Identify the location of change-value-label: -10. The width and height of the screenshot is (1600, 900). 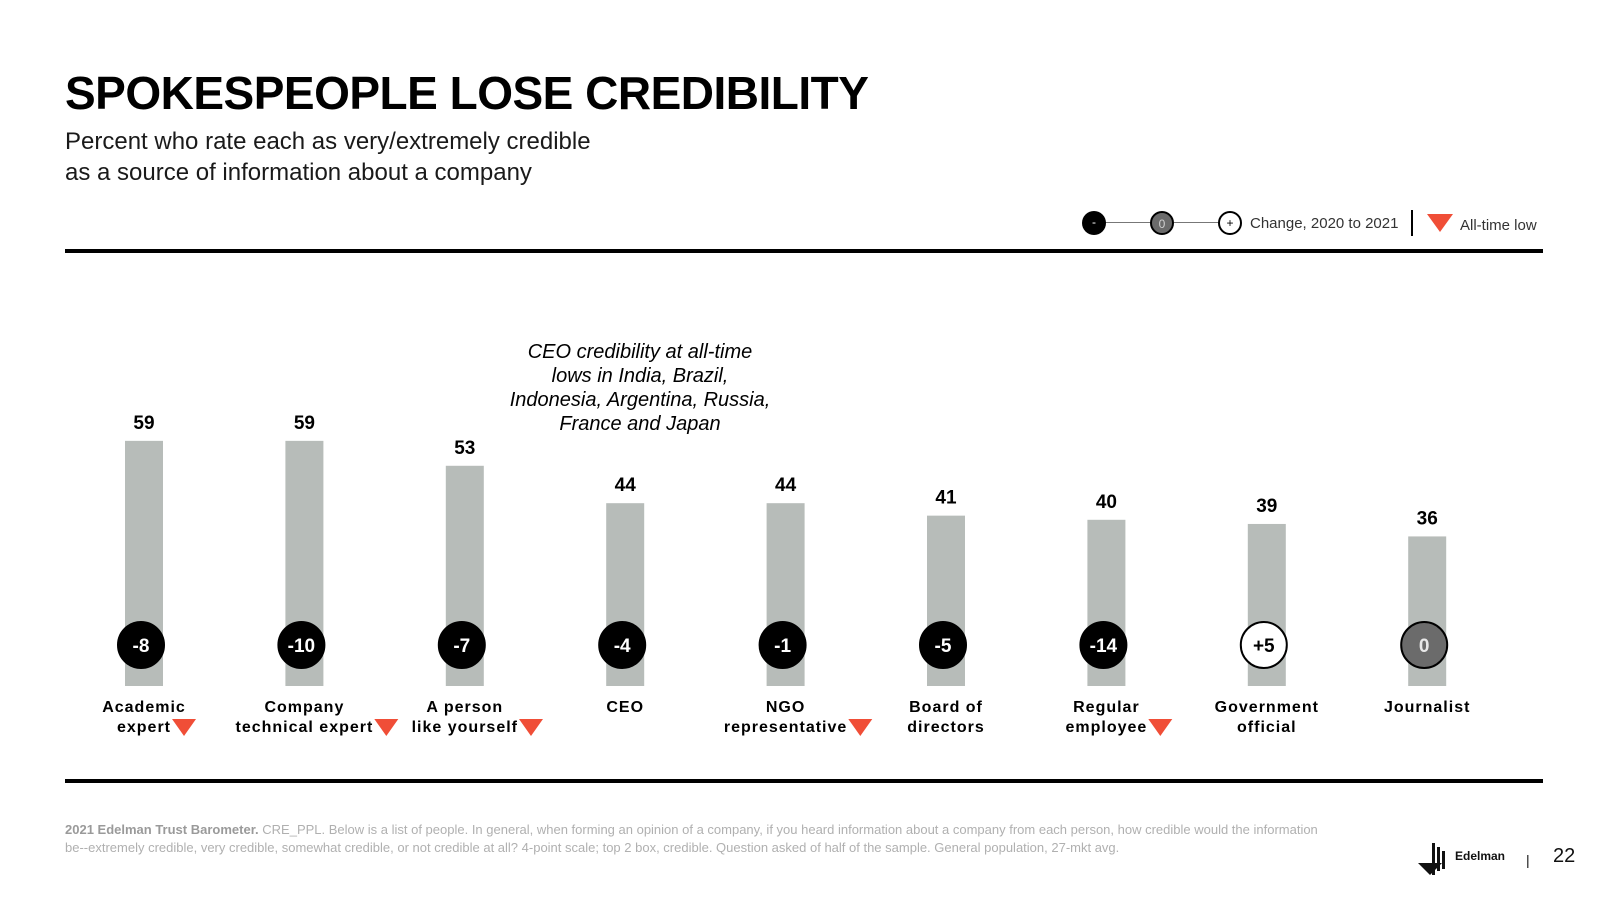
(301, 646).